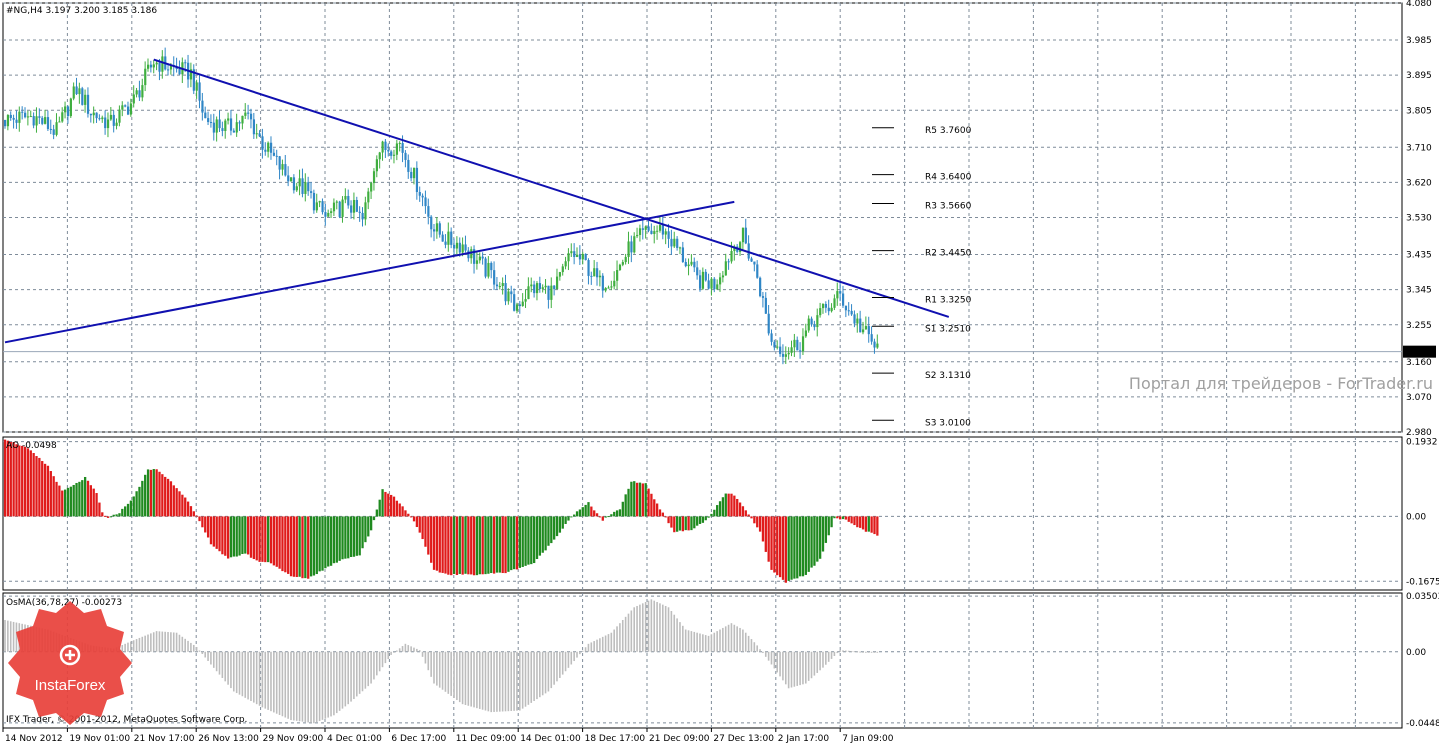  What do you see at coordinates (1419, 41) in the screenshot?
I see `y-tick-label: 3.985` at bounding box center [1419, 41].